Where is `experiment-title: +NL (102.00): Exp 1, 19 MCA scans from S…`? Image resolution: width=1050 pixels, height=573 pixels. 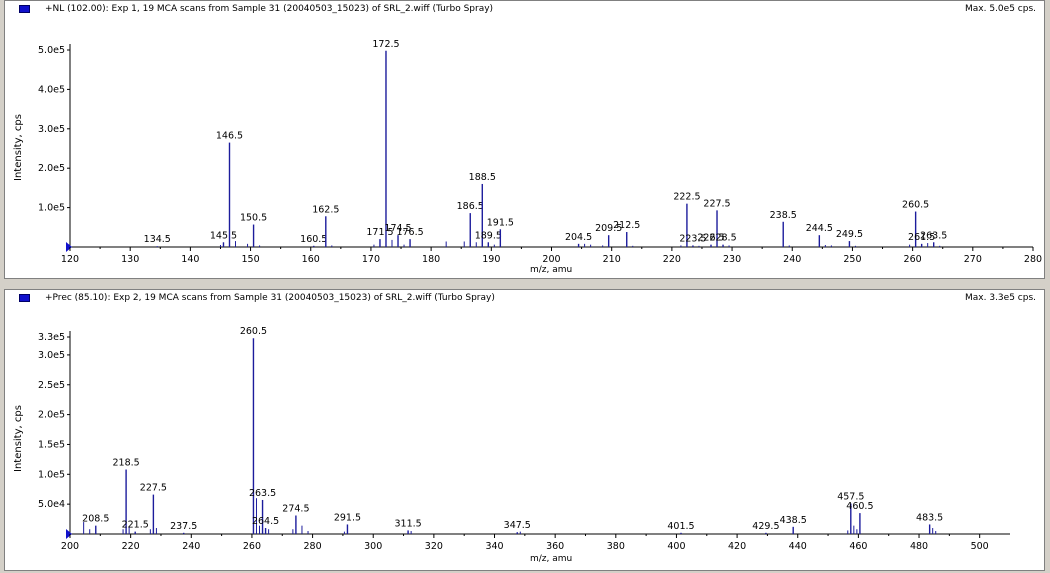
experiment-title: +NL (102.00): Exp 1, 19 MCA scans from S… is located at coordinates (269, 9).